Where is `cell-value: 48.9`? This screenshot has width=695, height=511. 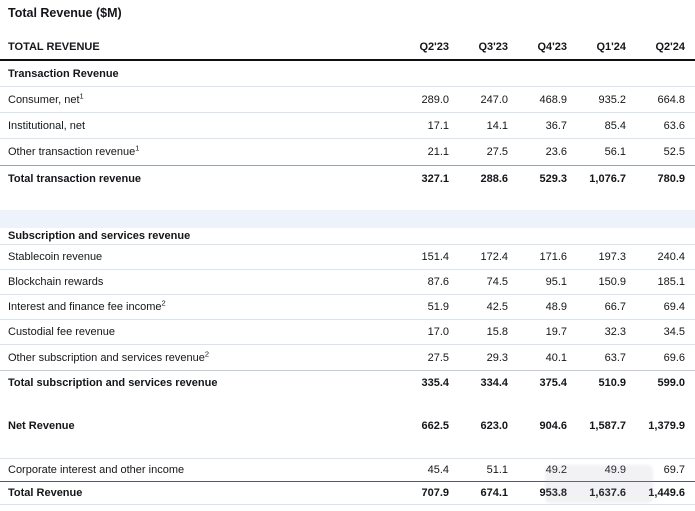 cell-value: 48.9 is located at coordinates (556, 307).